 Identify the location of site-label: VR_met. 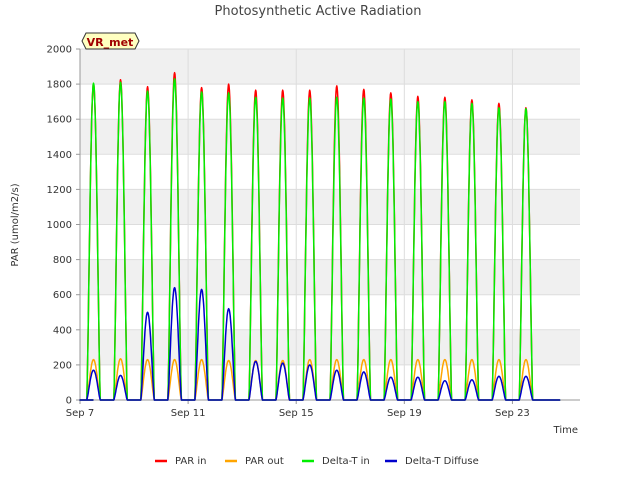
(110, 42).